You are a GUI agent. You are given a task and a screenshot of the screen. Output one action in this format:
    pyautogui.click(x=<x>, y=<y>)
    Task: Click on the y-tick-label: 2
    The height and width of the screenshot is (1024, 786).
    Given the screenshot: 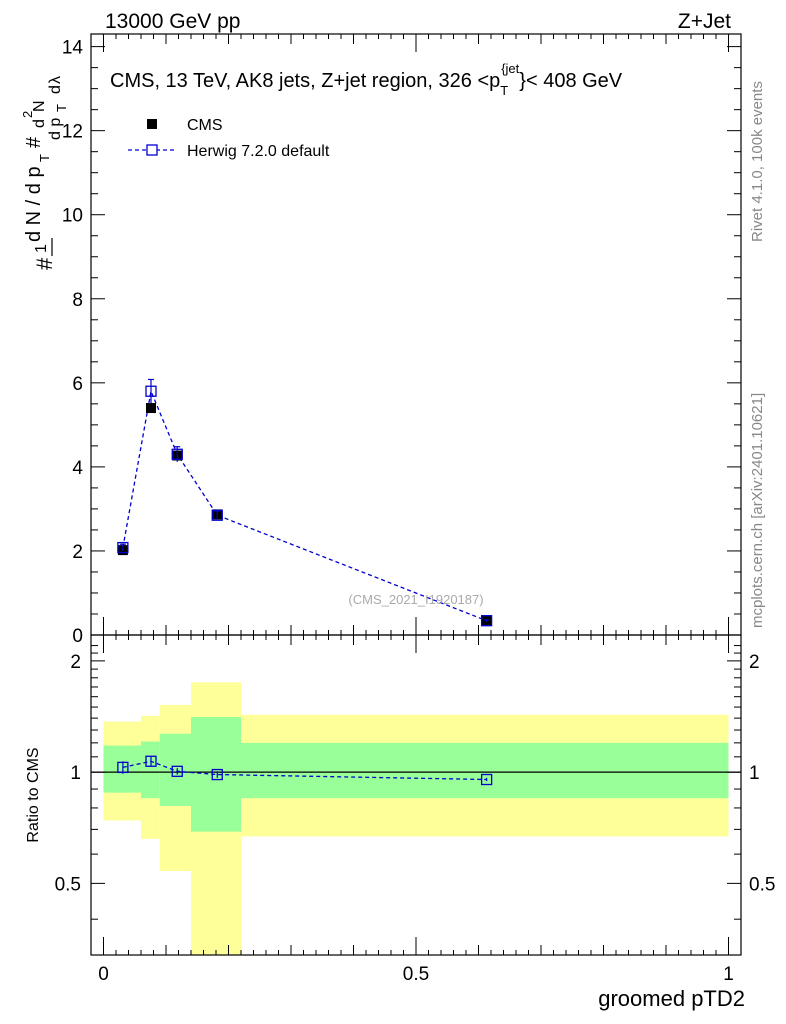 What is the action you would take?
    pyautogui.click(x=77, y=552)
    